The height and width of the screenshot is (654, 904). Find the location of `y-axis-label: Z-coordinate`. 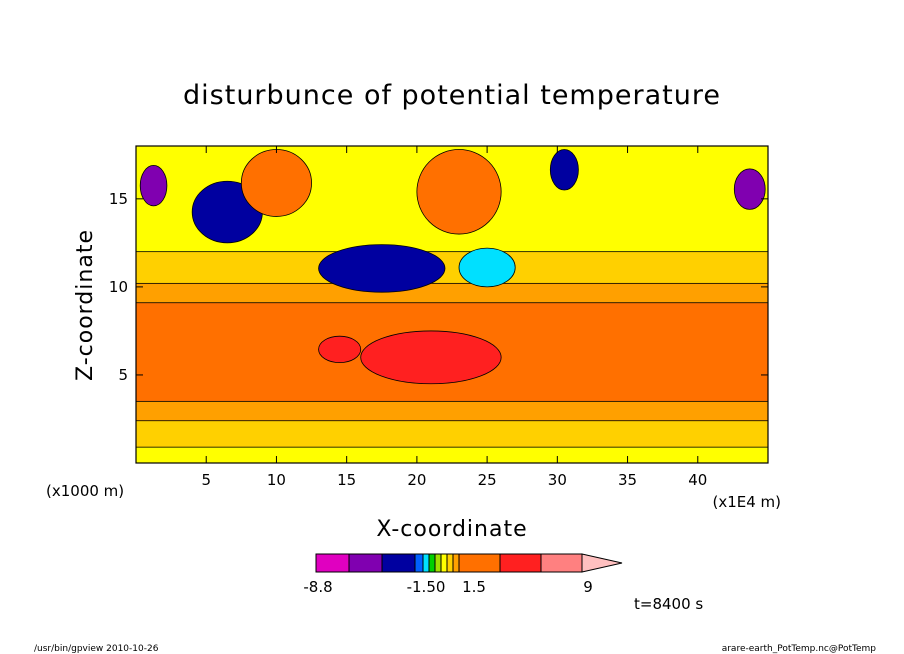

y-axis-label: Z-coordinate is located at coordinates (85, 305).